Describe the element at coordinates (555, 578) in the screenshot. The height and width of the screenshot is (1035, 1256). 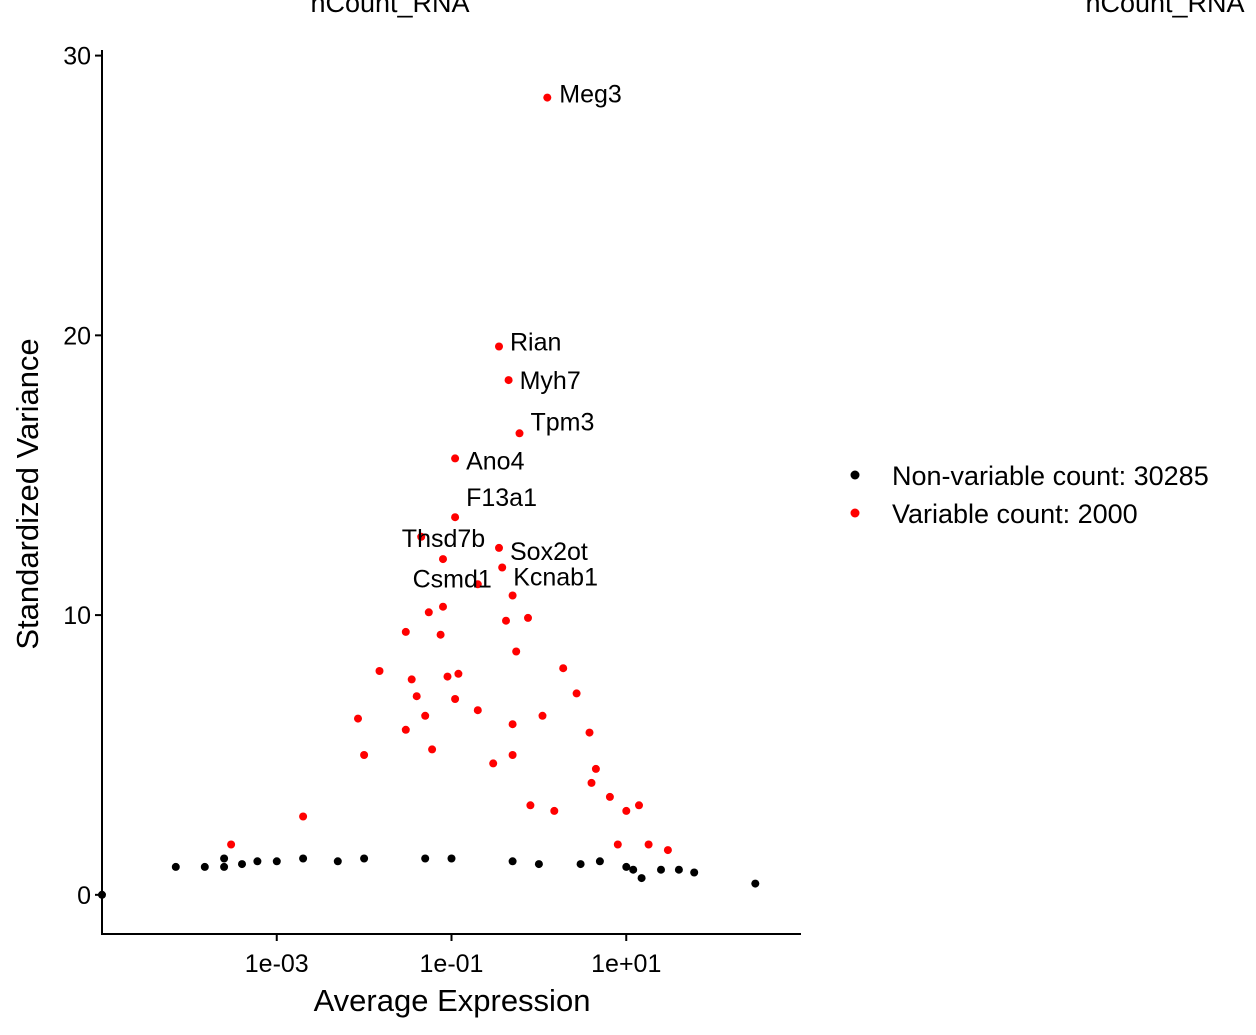
I see `gene-label-kcnab1: Kcnab1` at that location.